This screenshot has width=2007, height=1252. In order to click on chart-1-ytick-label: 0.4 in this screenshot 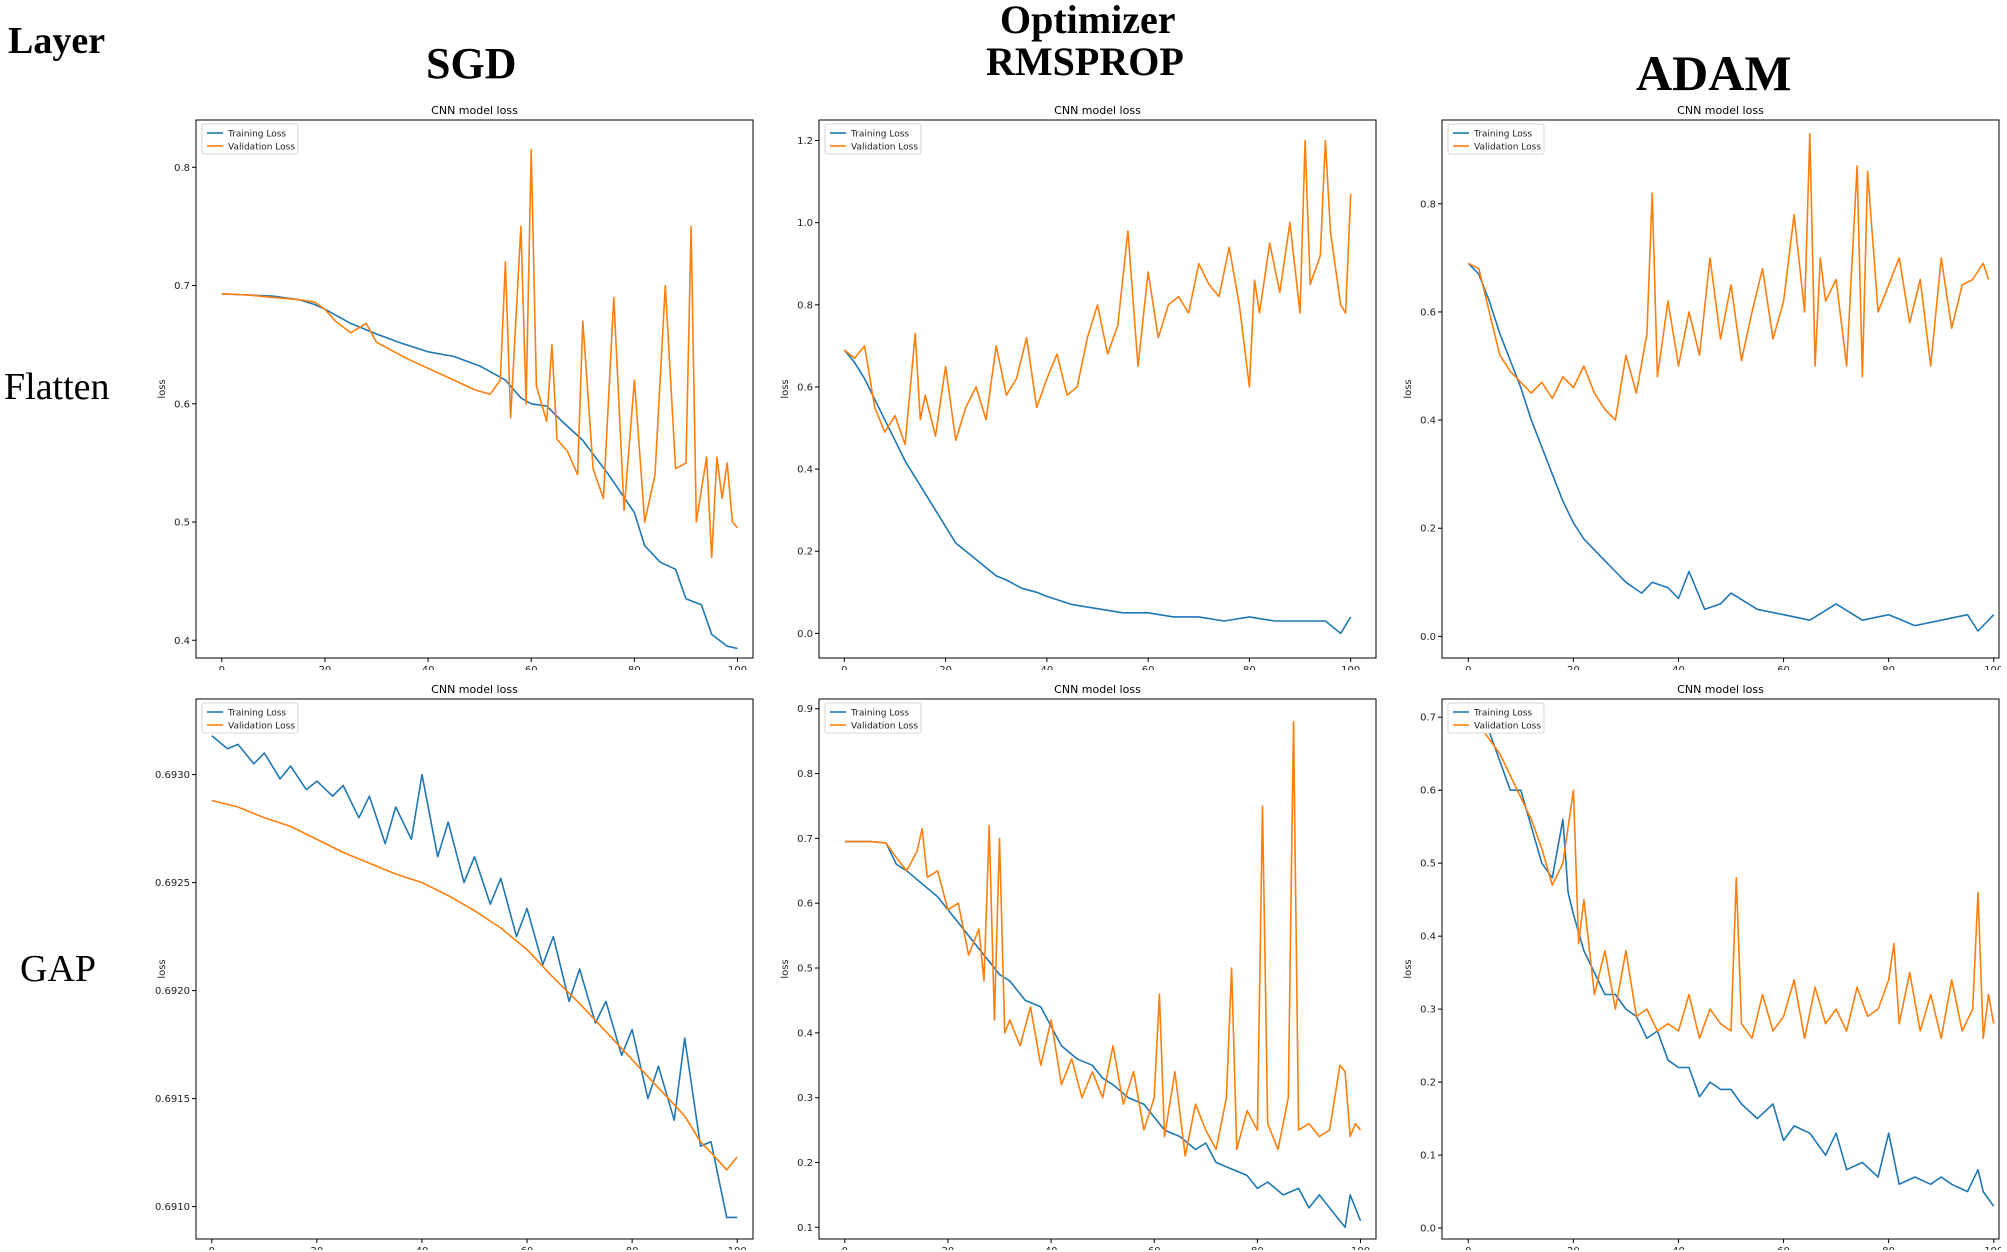, I will do `click(805, 470)`.